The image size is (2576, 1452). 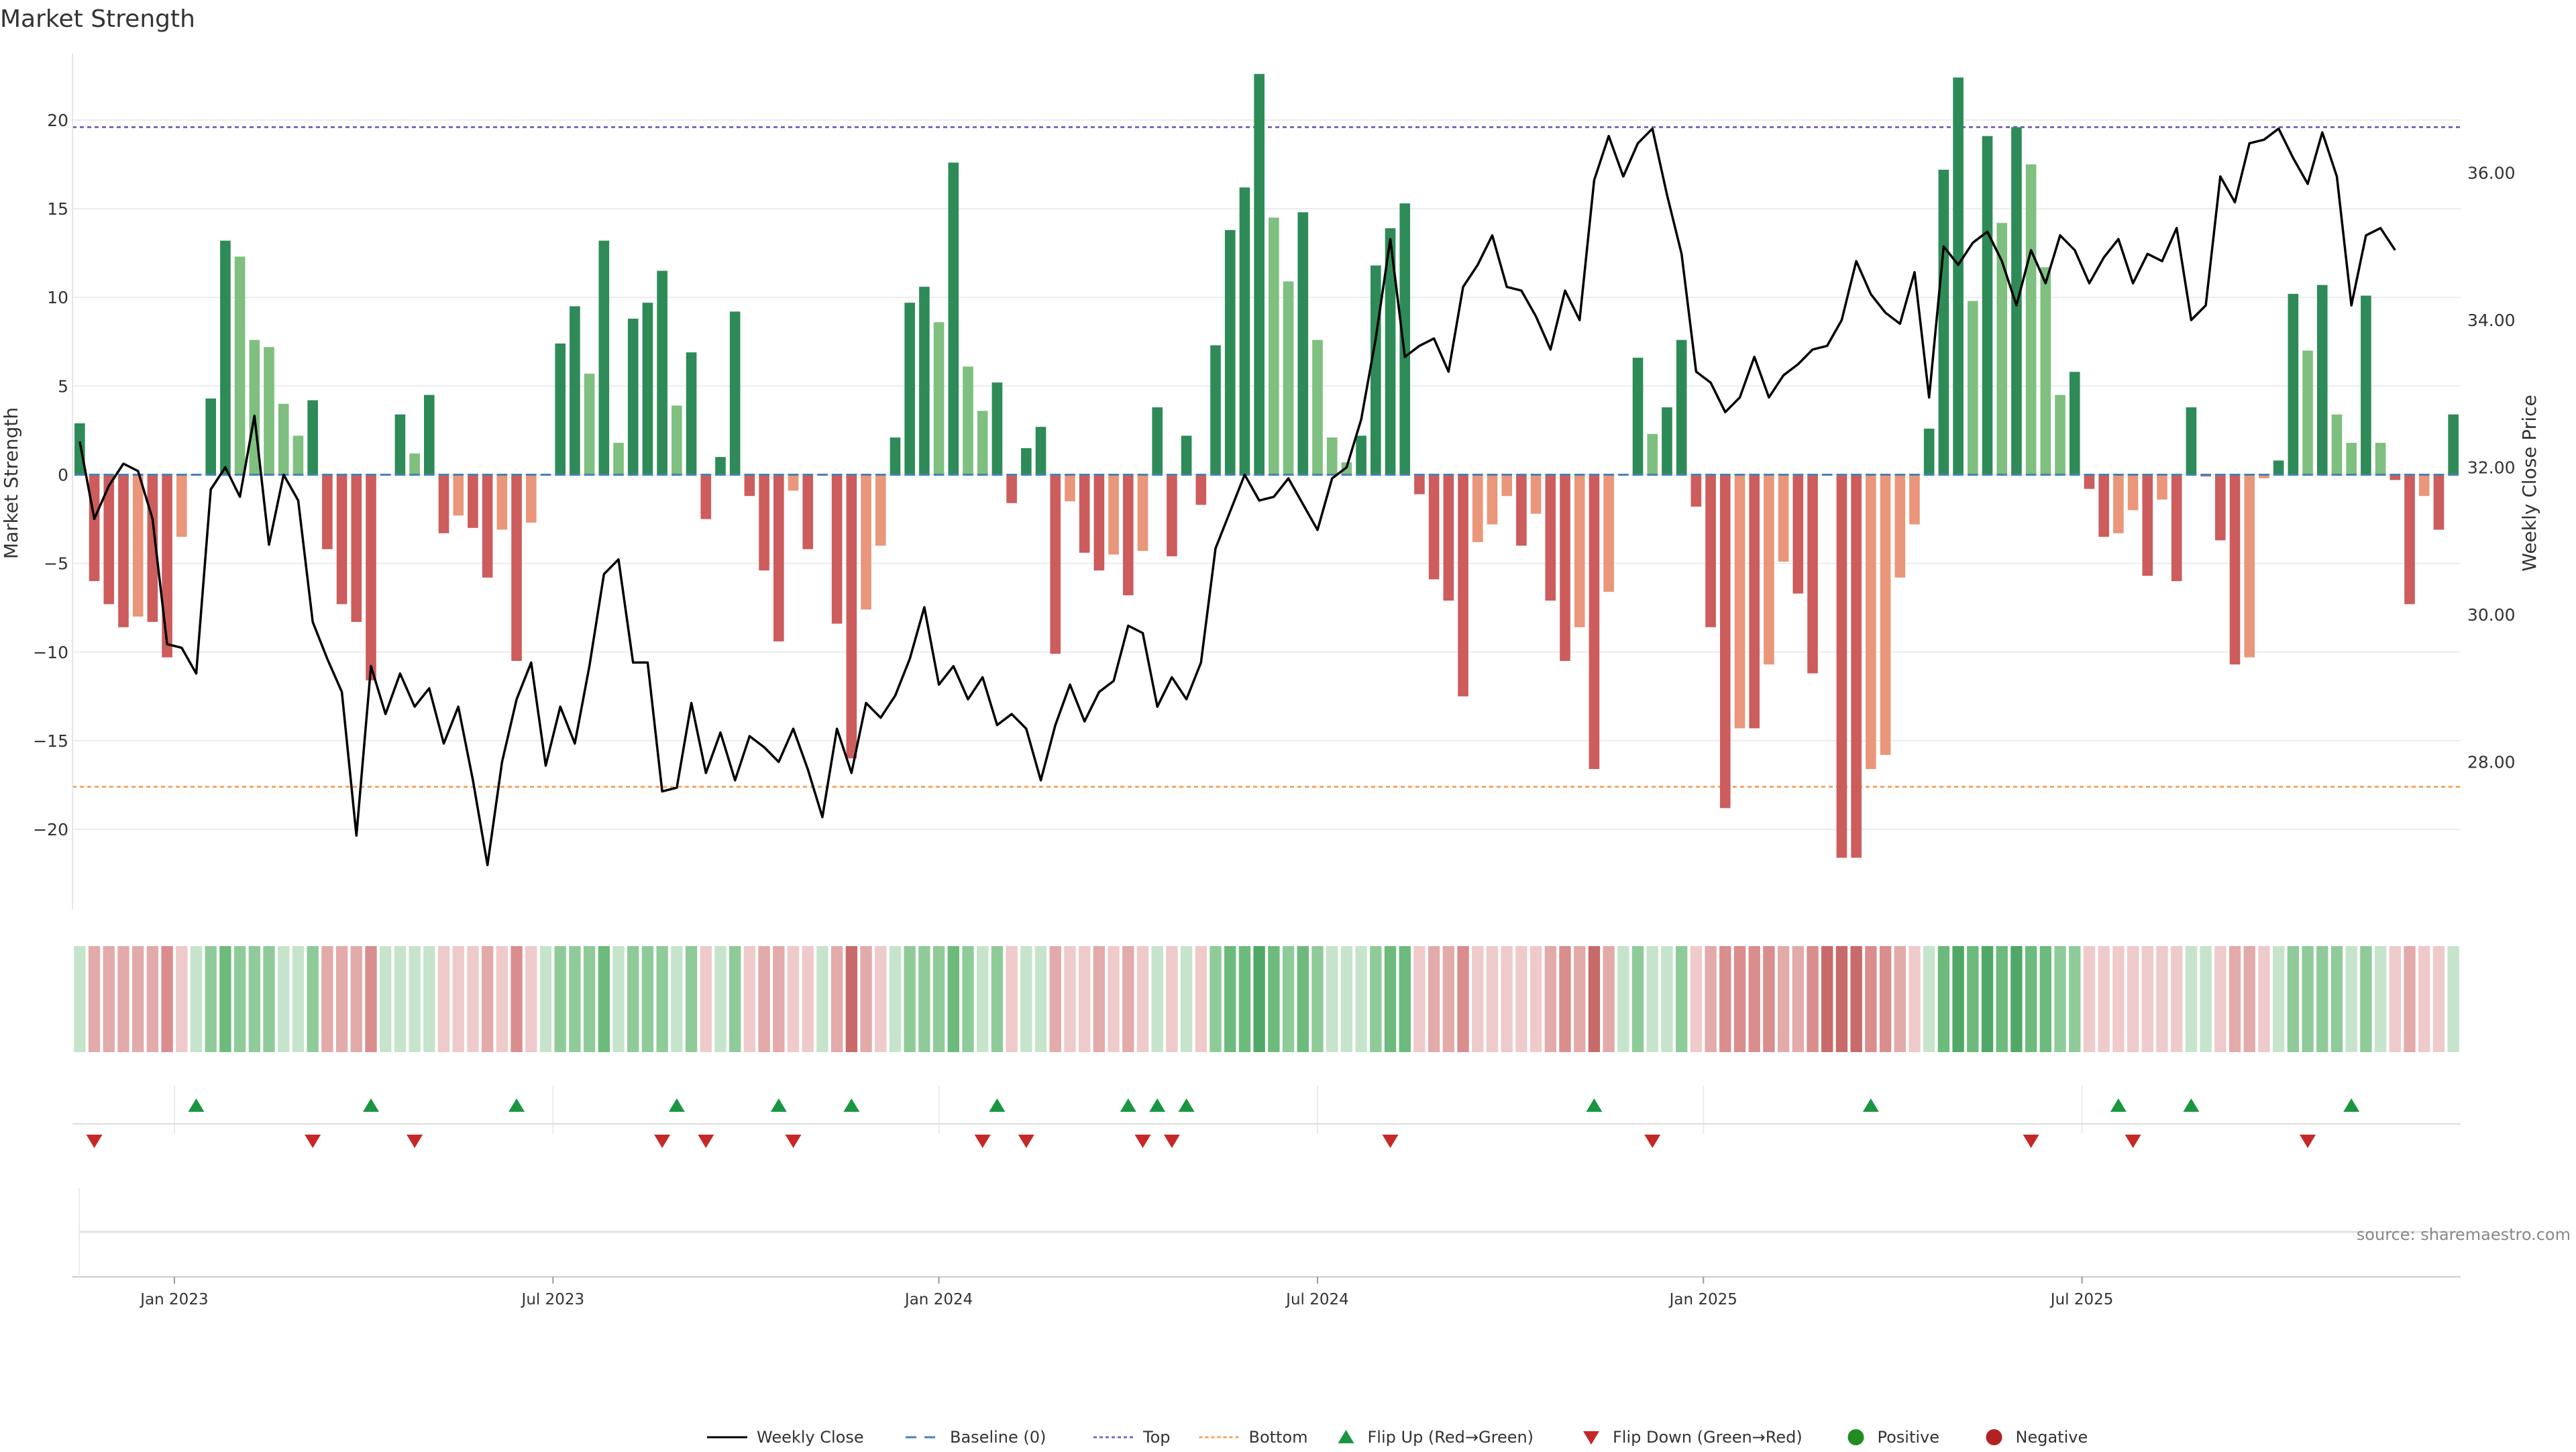 I want to click on legend-label: Negative, so click(x=2052, y=1438).